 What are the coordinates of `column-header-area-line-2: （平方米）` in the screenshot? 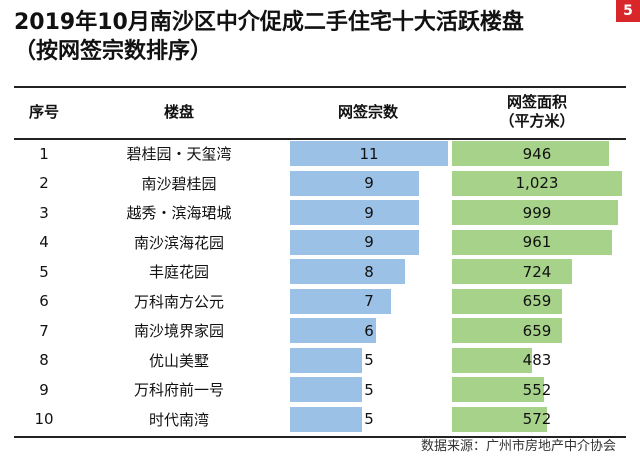 It's located at (537, 121).